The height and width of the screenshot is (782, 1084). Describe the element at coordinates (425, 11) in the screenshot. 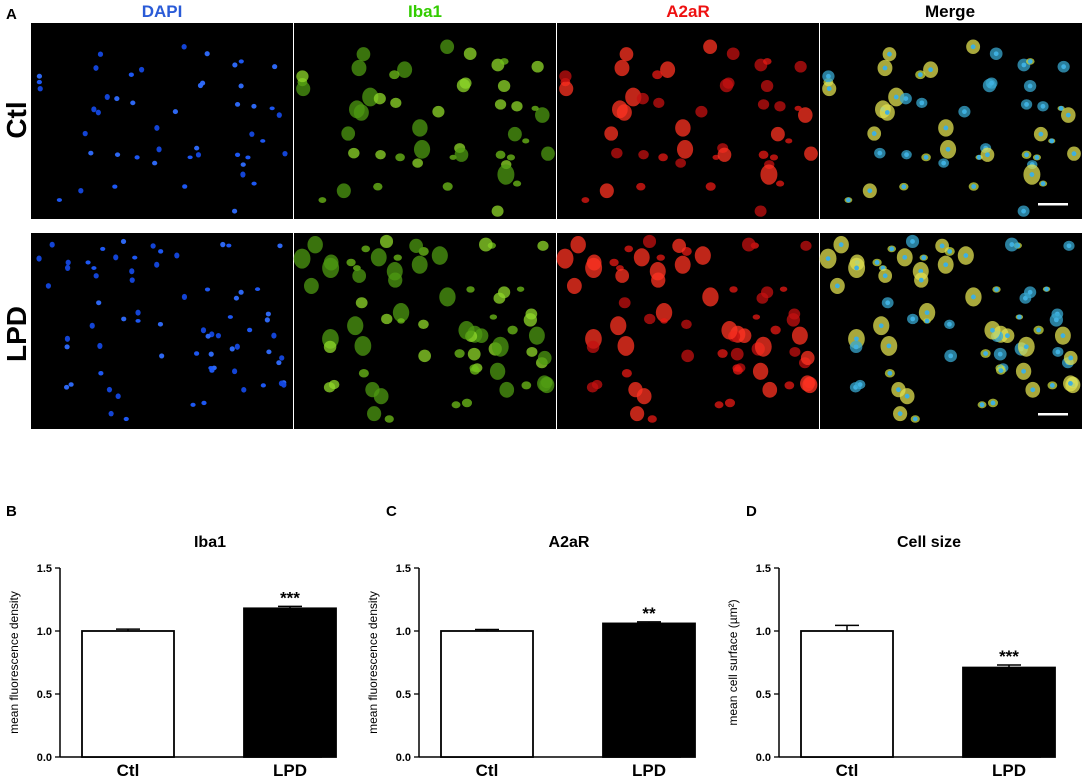

I see `column-header-iba1: Iba1` at that location.